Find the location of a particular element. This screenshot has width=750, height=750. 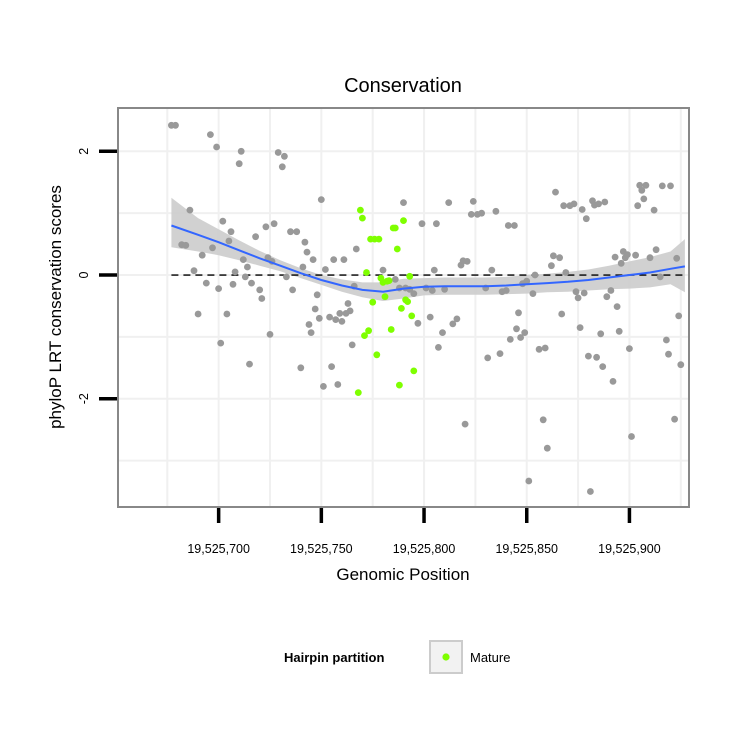

y-axis: -2 0 2 is located at coordinates (97, 276).